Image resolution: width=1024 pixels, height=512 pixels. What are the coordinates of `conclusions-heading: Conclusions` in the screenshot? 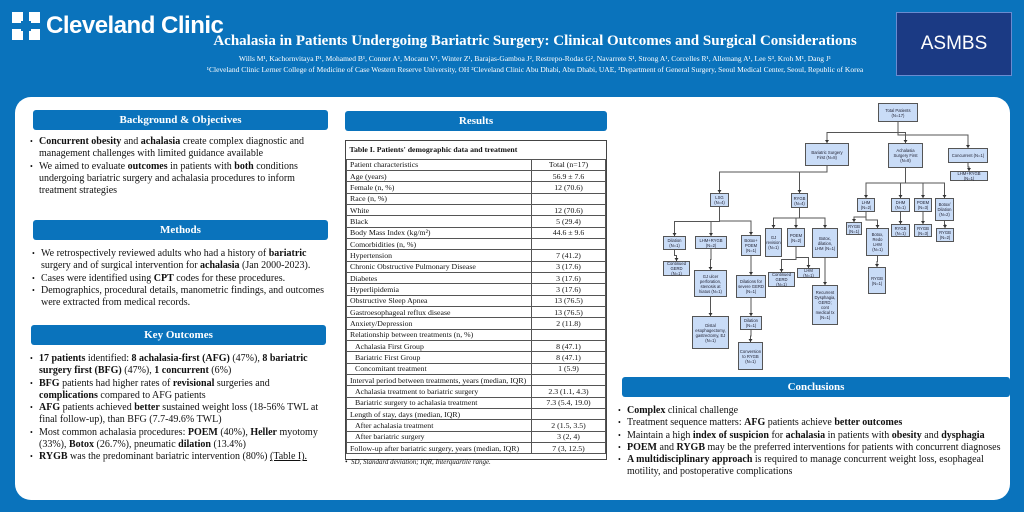 It's located at (816, 387).